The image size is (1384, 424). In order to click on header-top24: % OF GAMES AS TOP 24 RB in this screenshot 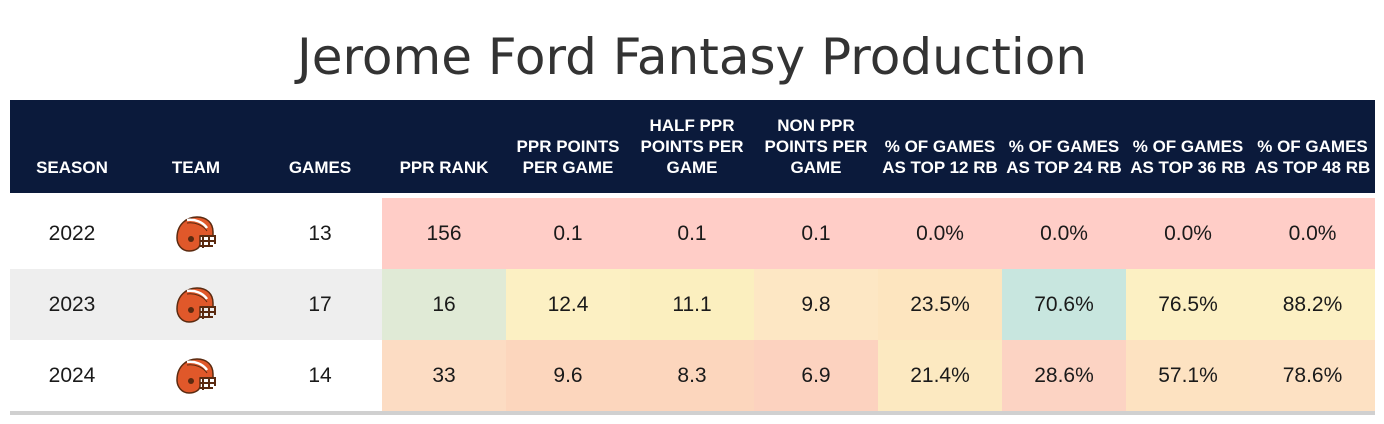, I will do `click(1064, 148)`.